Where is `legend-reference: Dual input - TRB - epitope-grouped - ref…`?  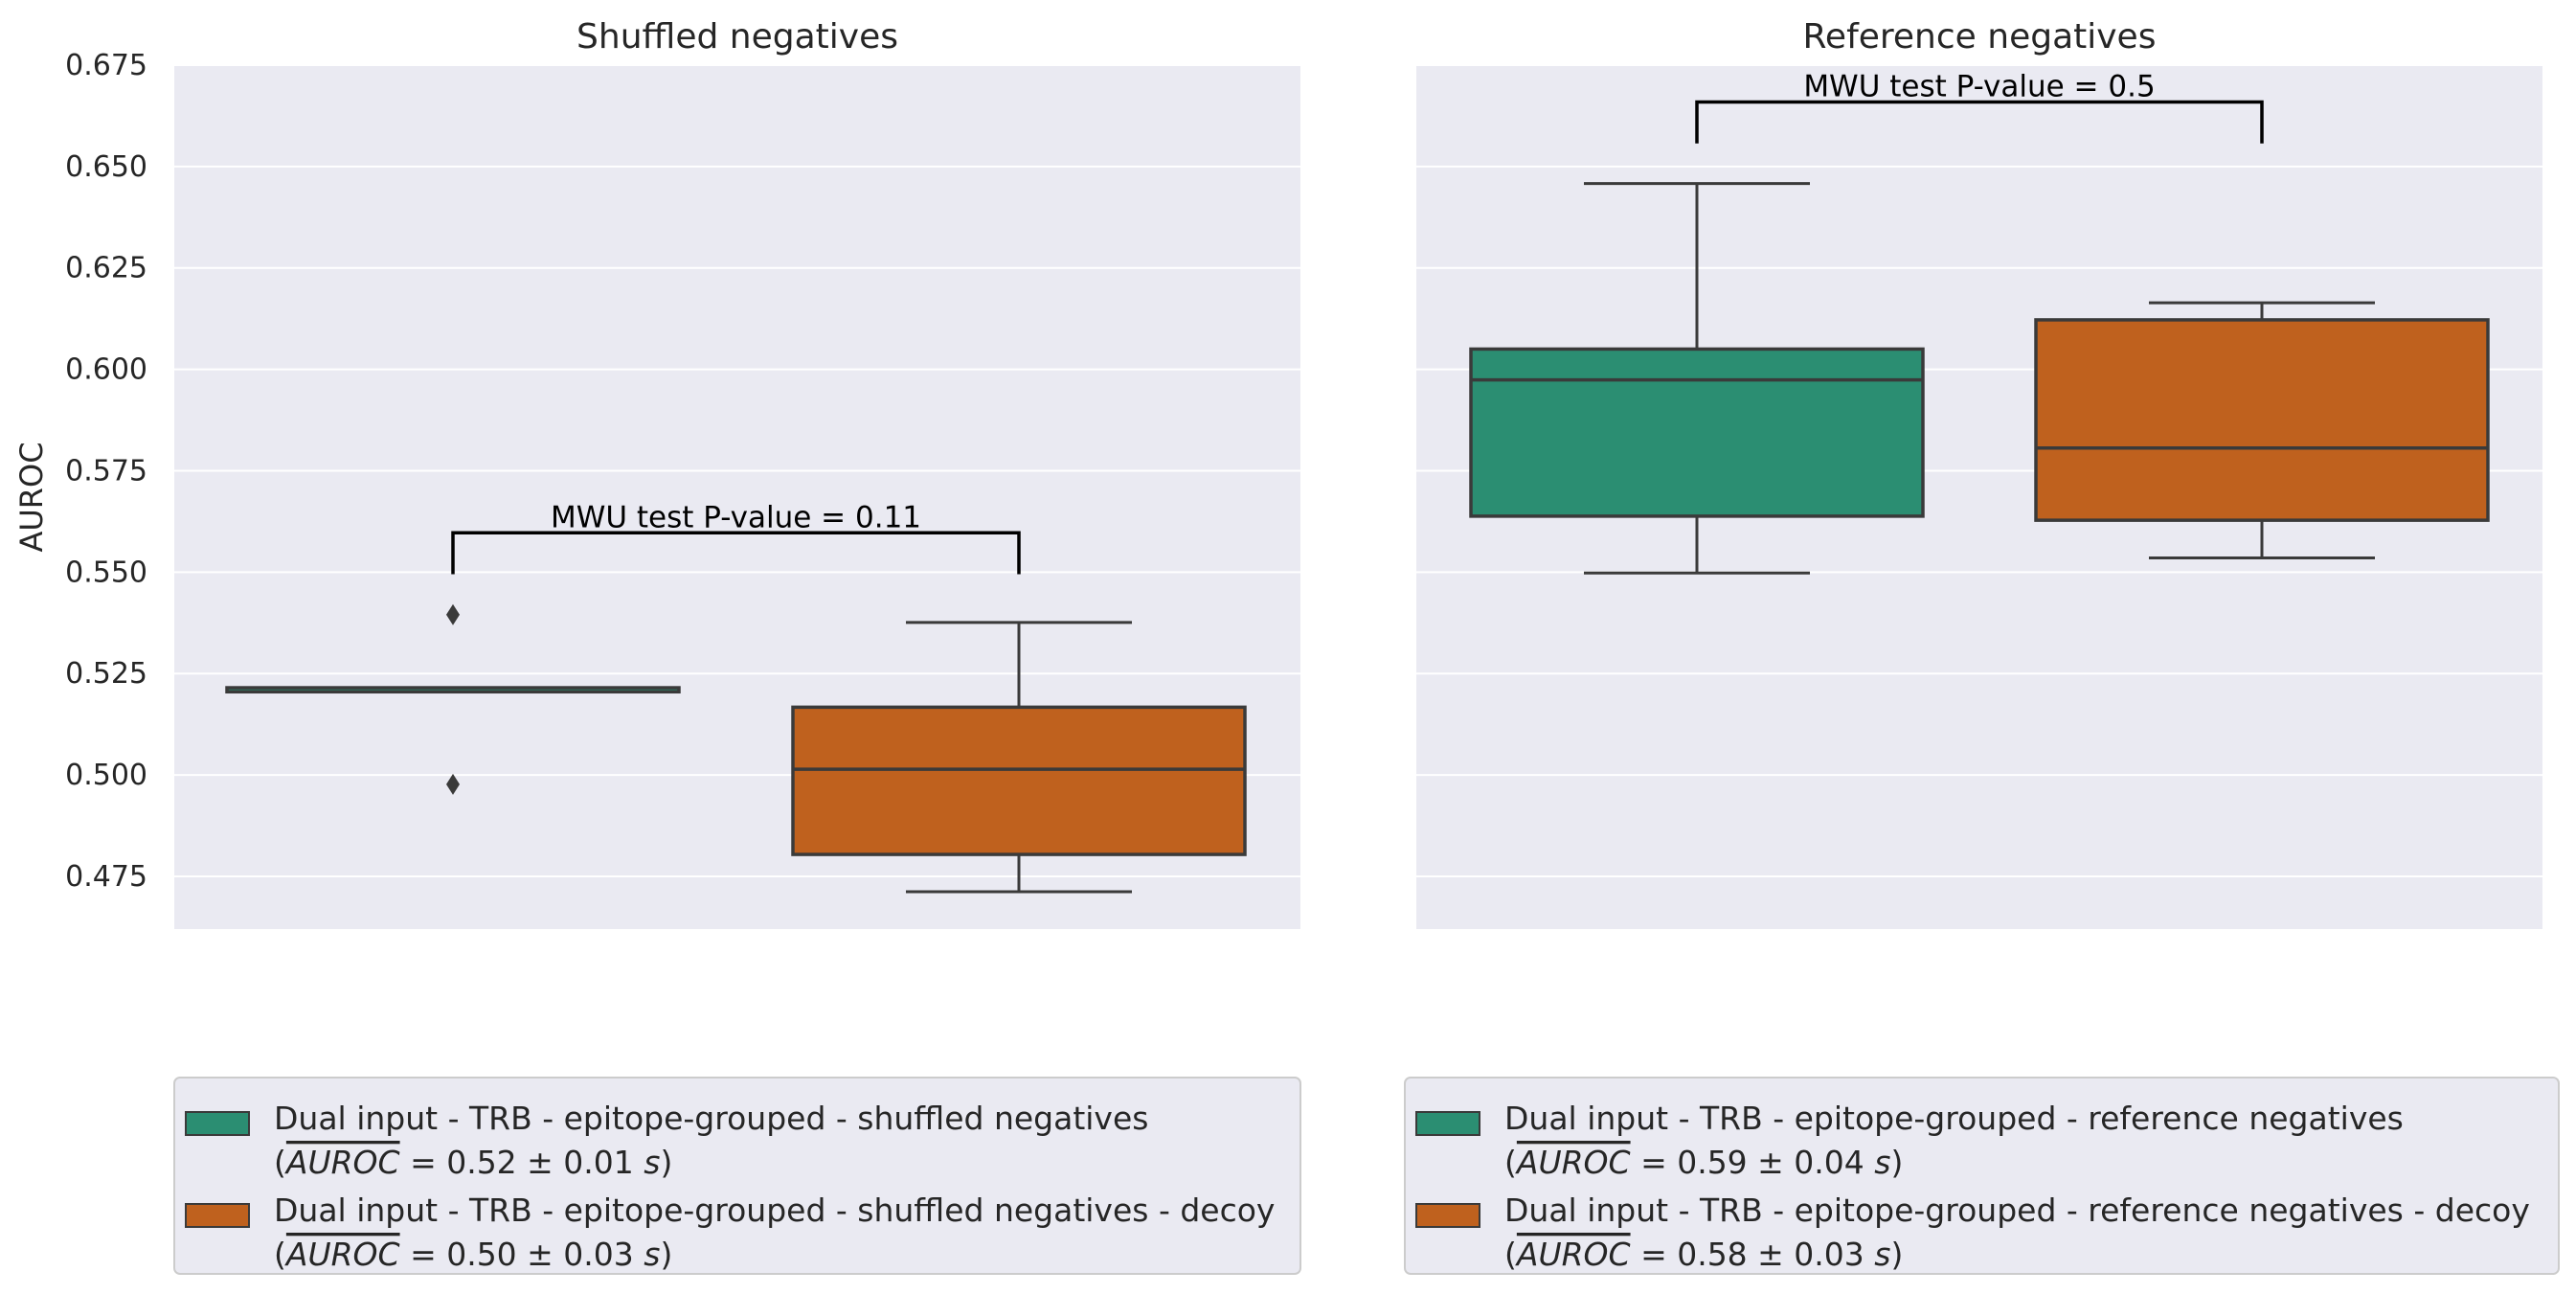 legend-reference: Dual input - TRB - epitope-grouped - ref… is located at coordinates (1982, 1176).